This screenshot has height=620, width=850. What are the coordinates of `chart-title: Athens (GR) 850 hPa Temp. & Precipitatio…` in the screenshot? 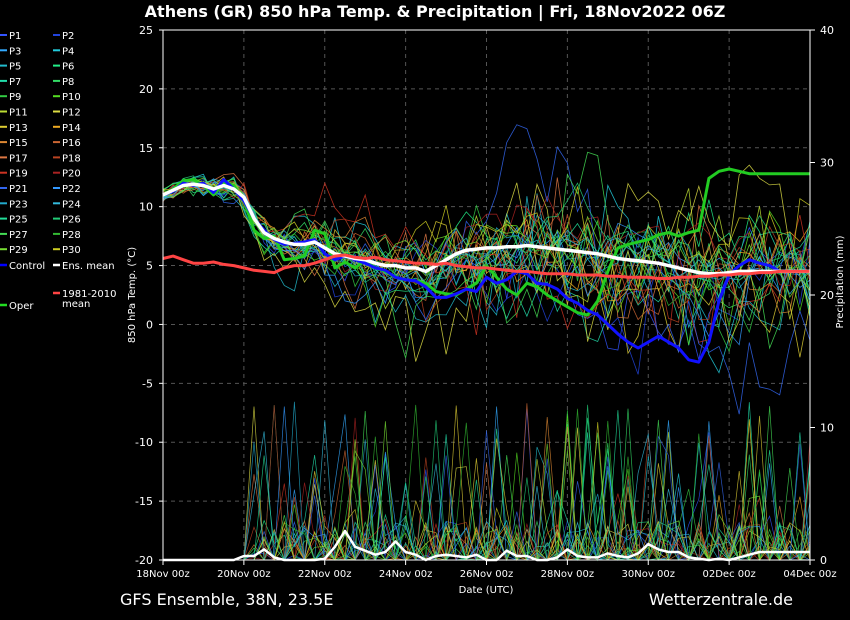 It's located at (435, 12).